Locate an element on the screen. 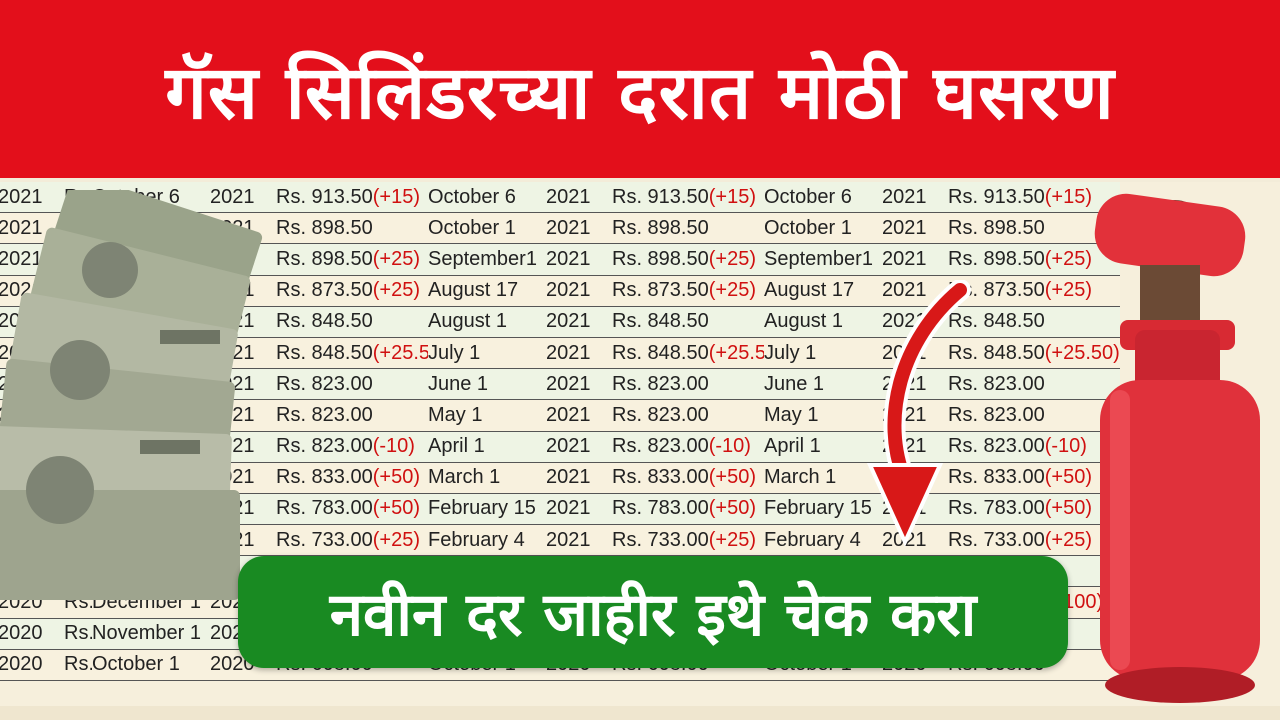 This screenshot has height=720, width=1280. gas-cylinder-image is located at coordinates (1177, 448).